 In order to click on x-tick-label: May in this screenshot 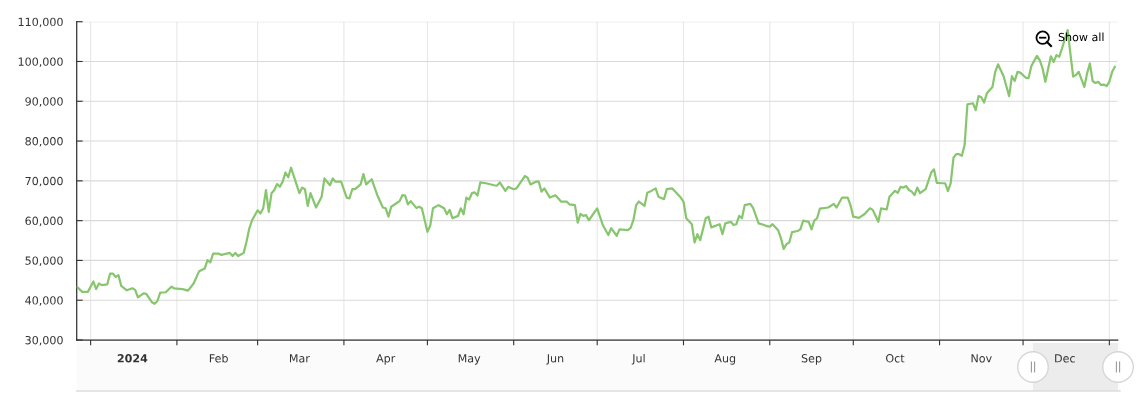, I will do `click(469, 359)`.